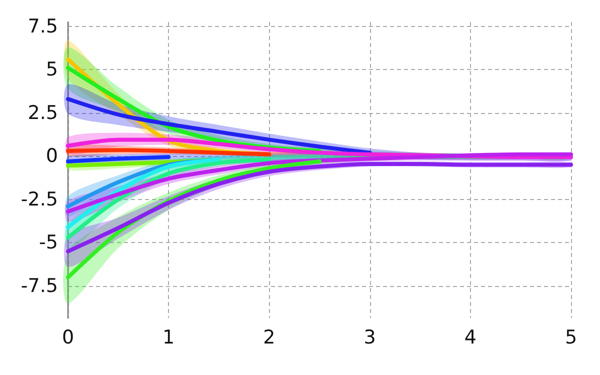 This screenshot has height=375, width=600. What do you see at coordinates (39, 199) in the screenshot?
I see `y-tick-label: -2.5` at bounding box center [39, 199].